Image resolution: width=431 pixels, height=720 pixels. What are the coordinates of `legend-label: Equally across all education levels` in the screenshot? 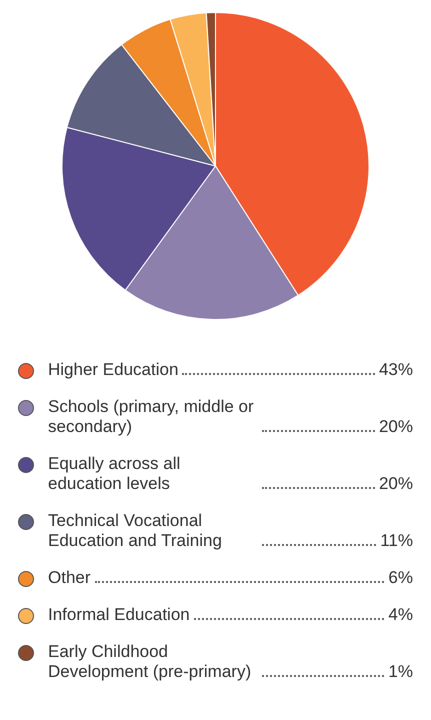 It's located at (115, 474).